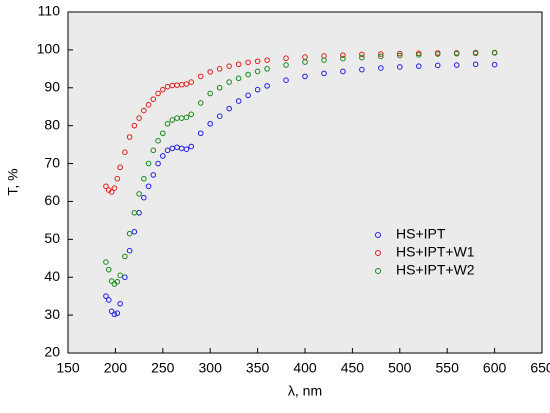 The height and width of the screenshot is (413, 550). Describe the element at coordinates (49, 49) in the screenshot. I see `y-tick-label: 100` at that location.